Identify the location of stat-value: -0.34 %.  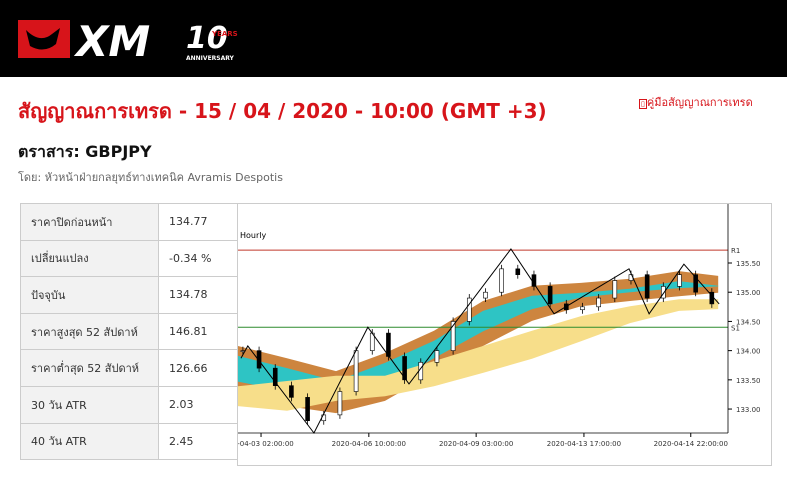
(198, 258).